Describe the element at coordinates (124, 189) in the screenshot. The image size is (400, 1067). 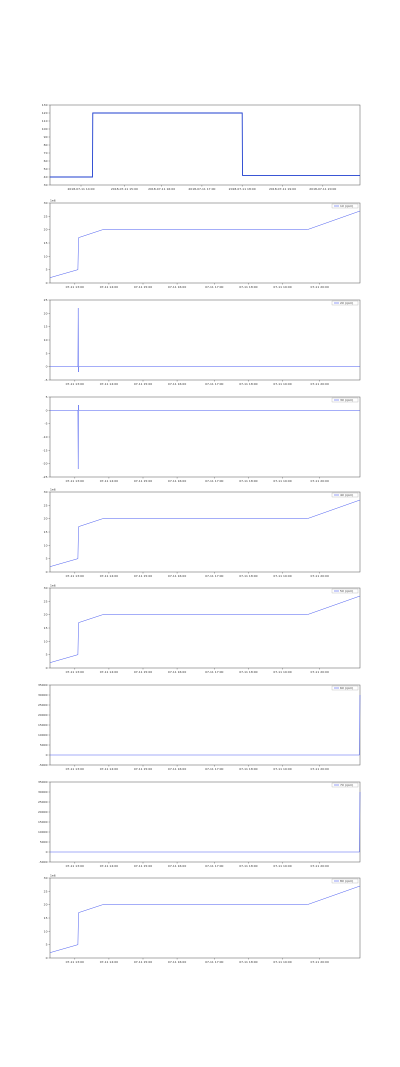
I see `x-tick-label: 2018-07-11 15:00` at that location.